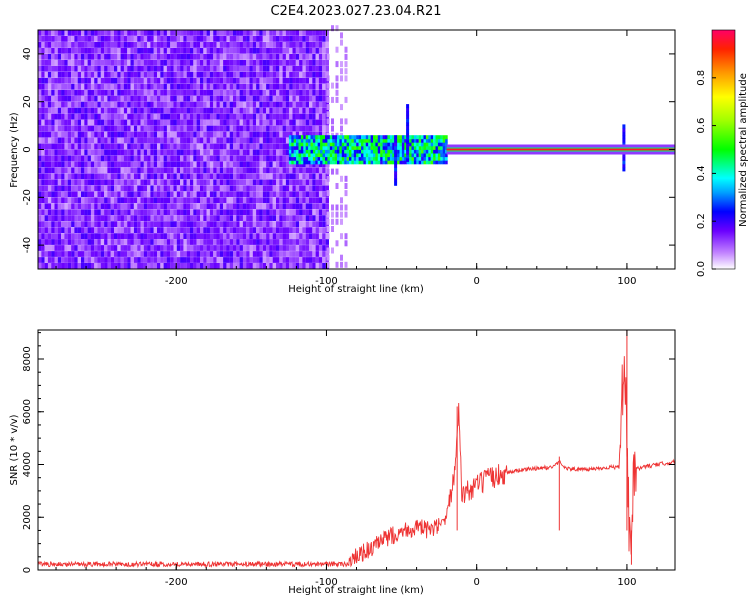 This screenshot has width=750, height=600. Describe the element at coordinates (27, 358) in the screenshot. I see `y-tick-label: 8000` at that location.